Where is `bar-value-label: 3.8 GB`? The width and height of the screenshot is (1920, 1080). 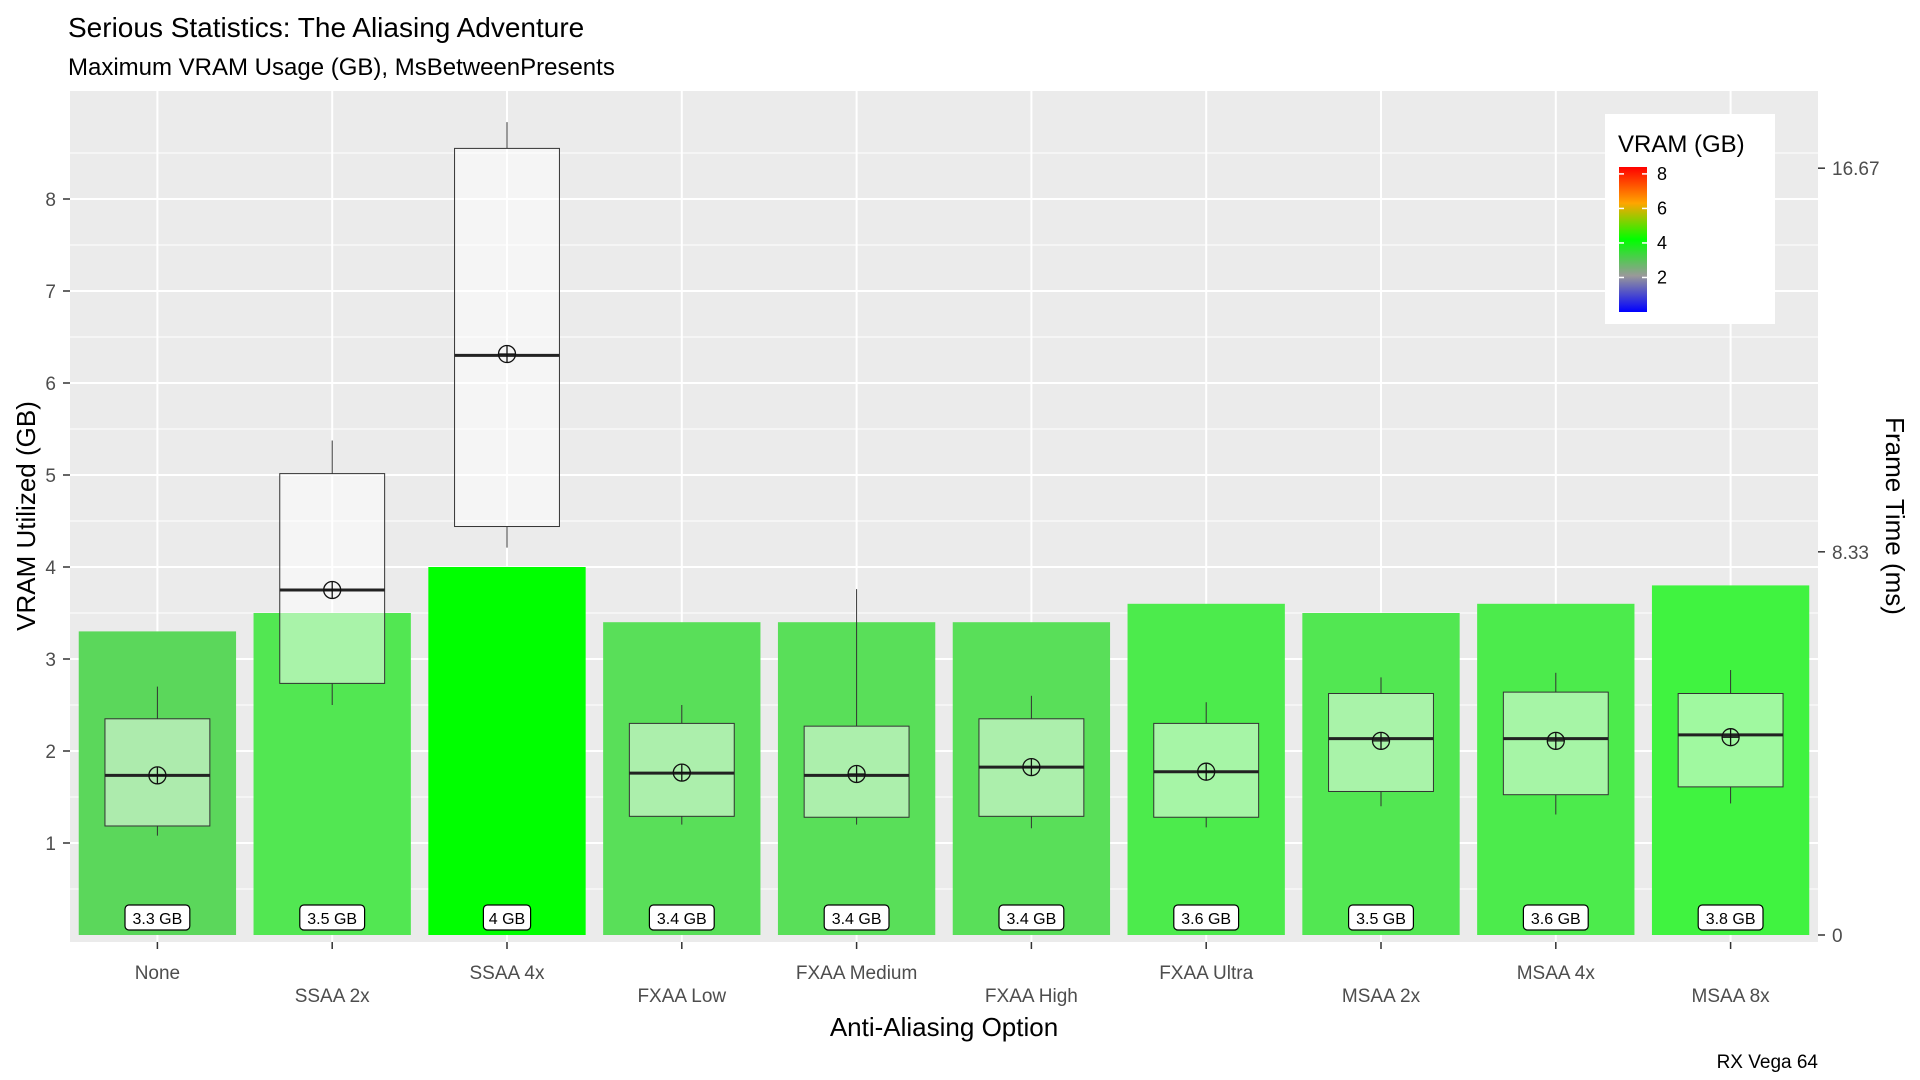 bar-value-label: 3.8 GB is located at coordinates (1731, 919).